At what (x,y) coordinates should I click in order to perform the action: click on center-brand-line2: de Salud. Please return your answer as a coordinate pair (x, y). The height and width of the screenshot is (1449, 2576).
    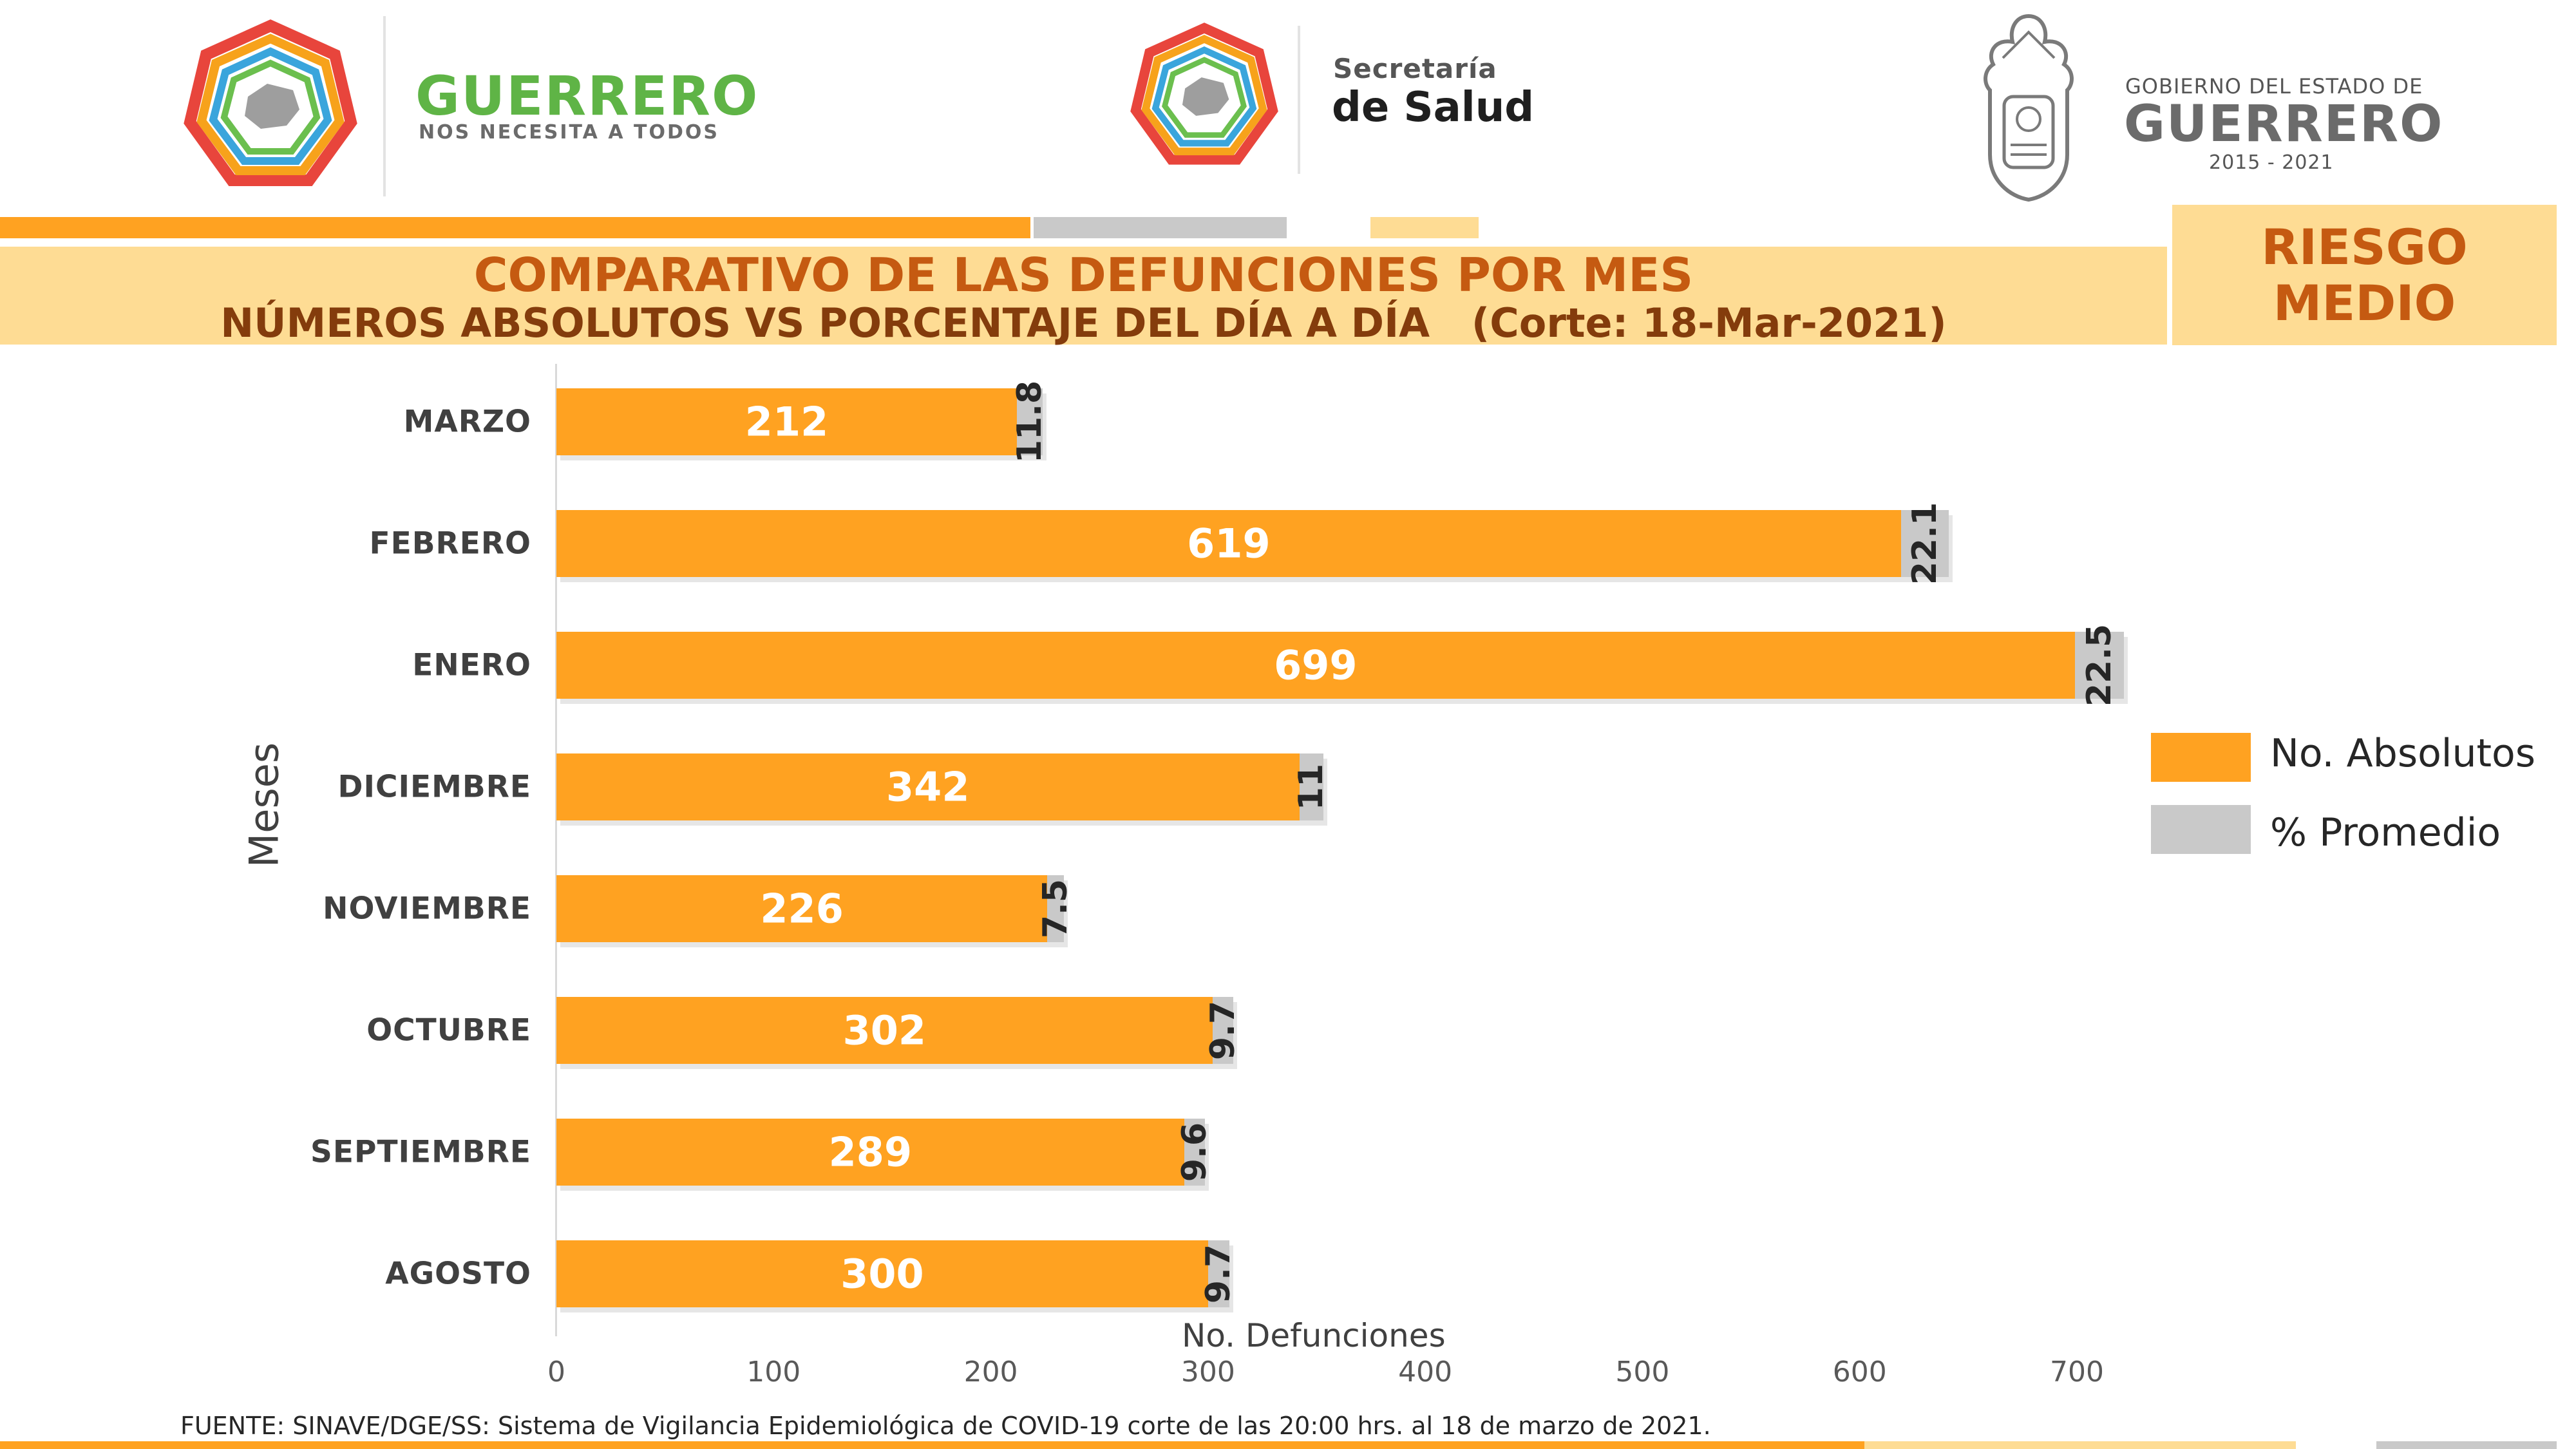
    Looking at the image, I should click on (1434, 108).